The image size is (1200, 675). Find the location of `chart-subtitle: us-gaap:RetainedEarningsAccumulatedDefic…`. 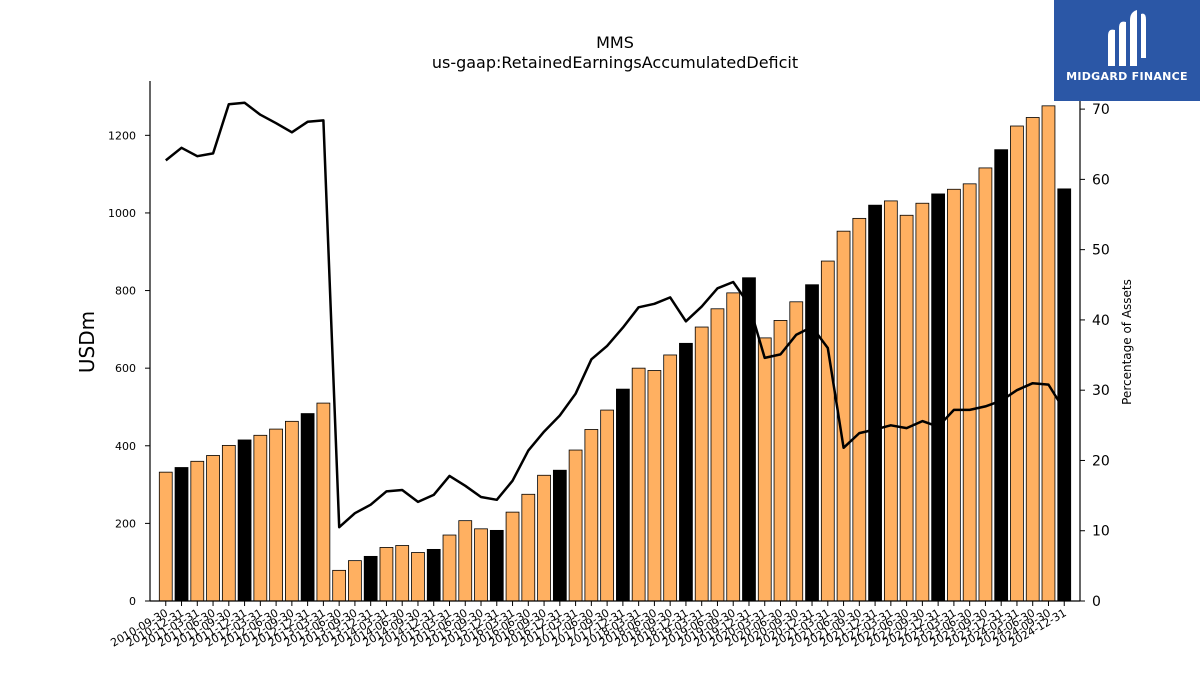

chart-subtitle: us-gaap:RetainedEarningsAccumulatedDefic… is located at coordinates (615, 62).